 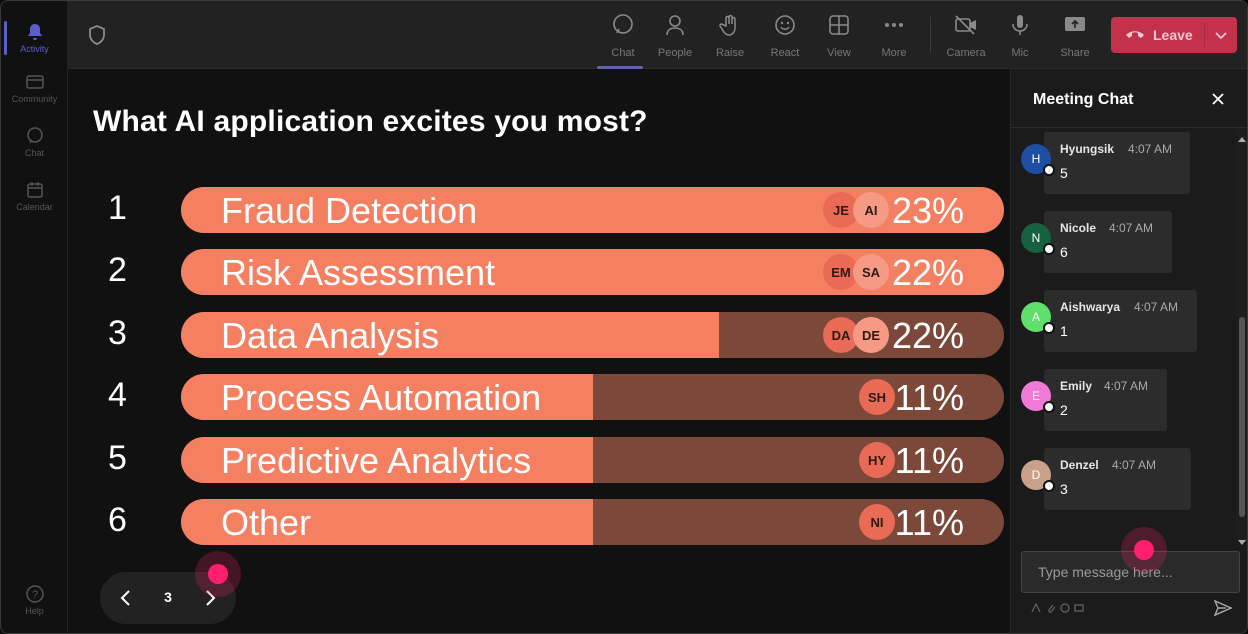 I want to click on attach-icon, so click(x=1051, y=608).